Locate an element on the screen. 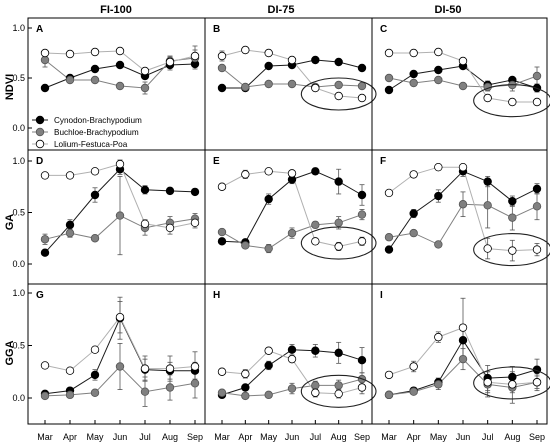 The width and height of the screenshot is (550, 448). panel-G: G 0.0 0.5 1.0 Mar Apr May Jun Jul Aug Sep is located at coordinates (109, 362).